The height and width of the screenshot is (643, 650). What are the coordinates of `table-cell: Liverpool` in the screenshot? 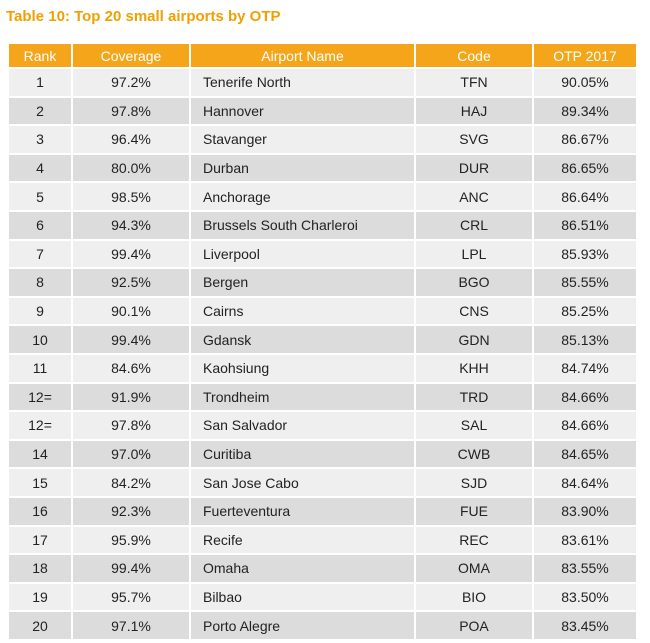 It's located at (302, 254).